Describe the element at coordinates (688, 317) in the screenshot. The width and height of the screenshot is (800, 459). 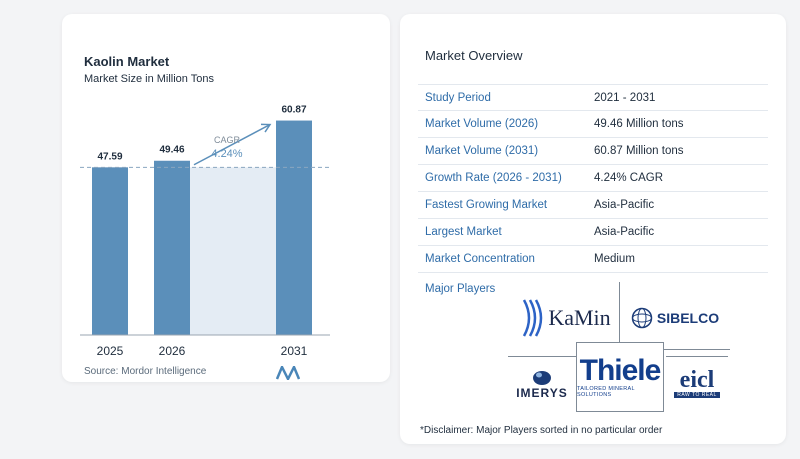
I see `sibelco-logo-text: SIBELCO` at that location.